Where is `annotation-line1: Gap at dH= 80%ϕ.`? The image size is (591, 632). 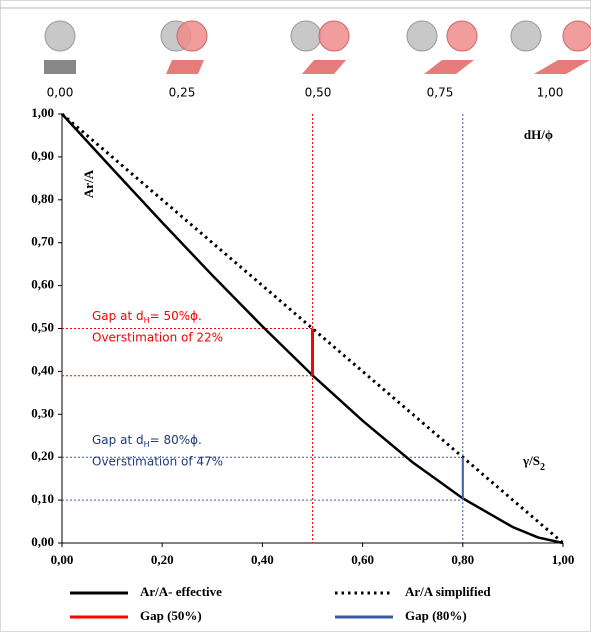
annotation-line1: Gap at dH= 80%ϕ. is located at coordinates (147, 441).